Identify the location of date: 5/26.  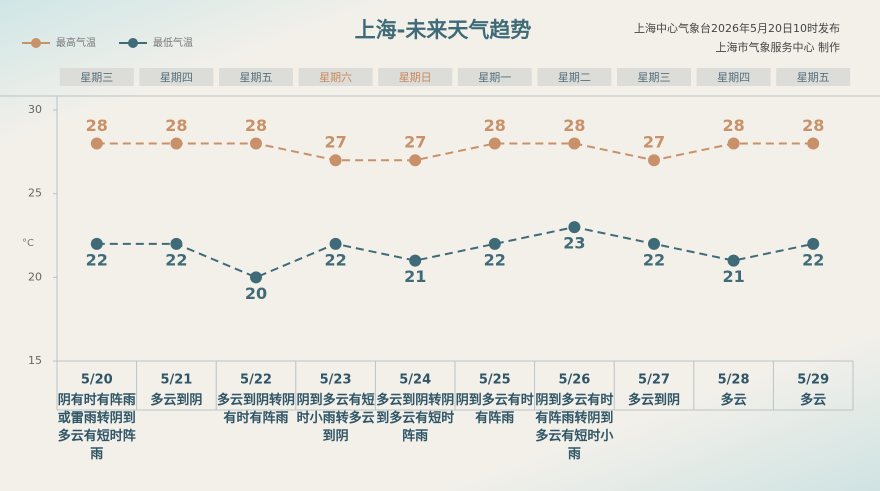
(574, 380).